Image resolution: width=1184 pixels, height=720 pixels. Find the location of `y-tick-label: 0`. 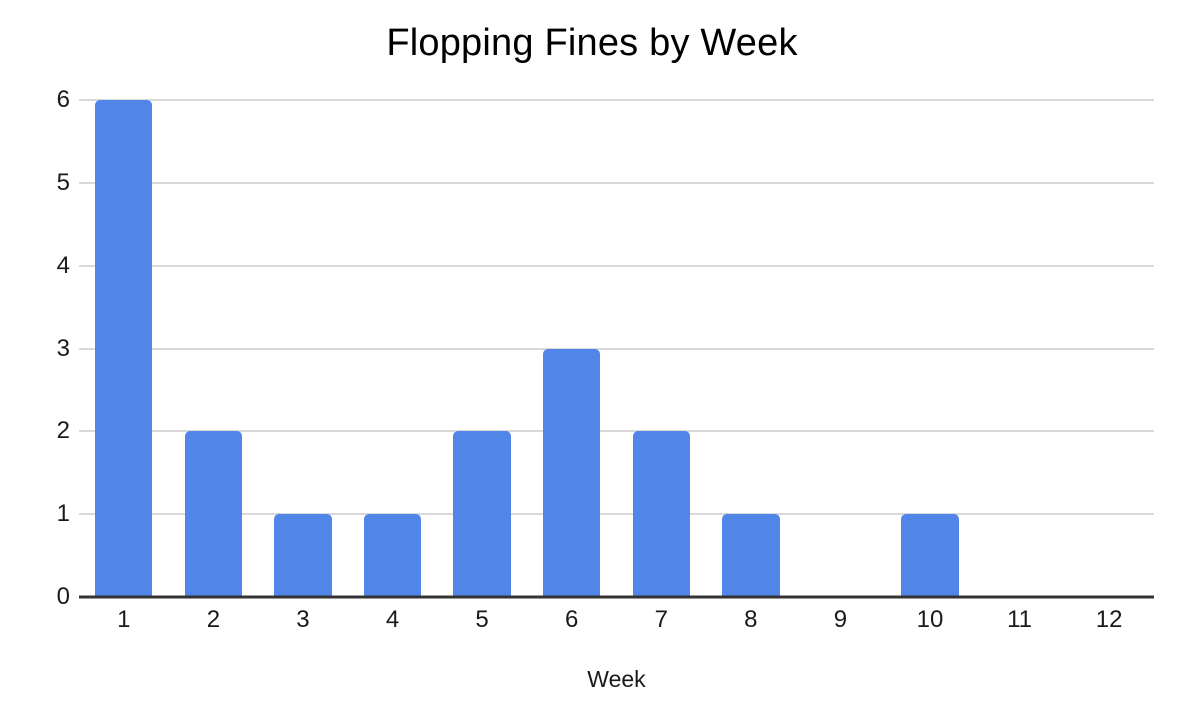

y-tick-label: 0 is located at coordinates (63, 596).